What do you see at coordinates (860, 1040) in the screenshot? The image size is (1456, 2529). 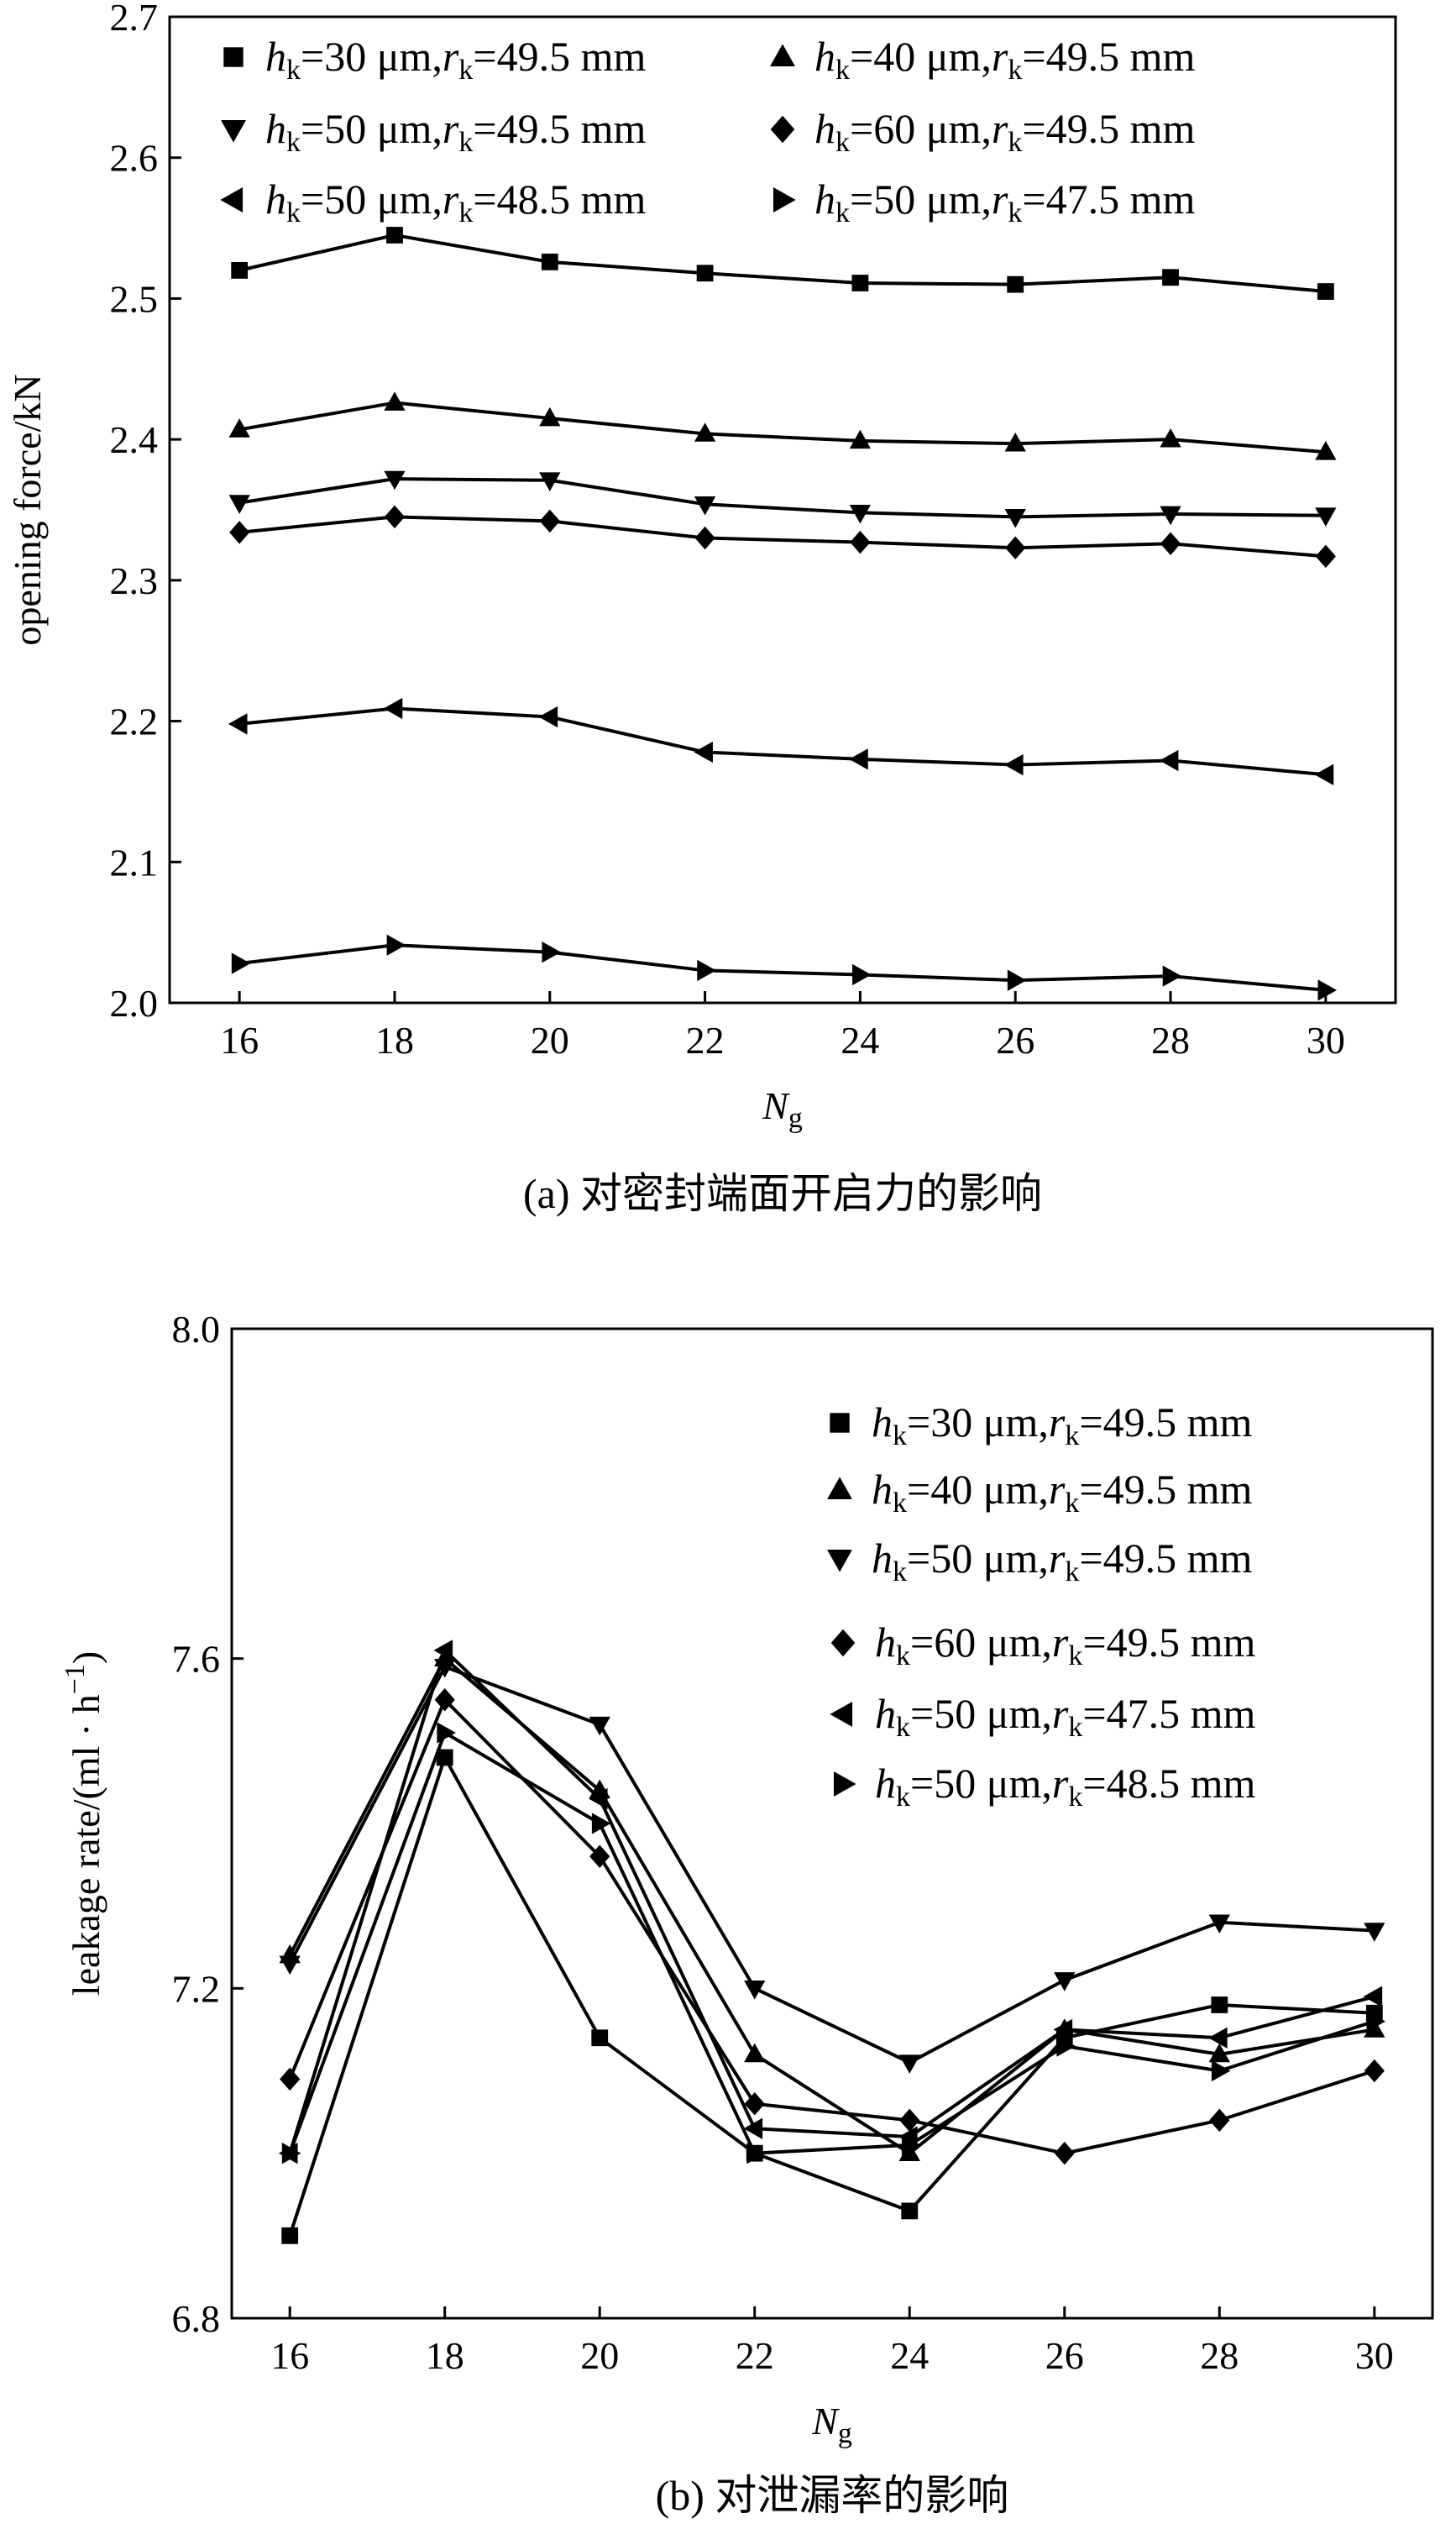 I see `x-tick-label: 24` at bounding box center [860, 1040].